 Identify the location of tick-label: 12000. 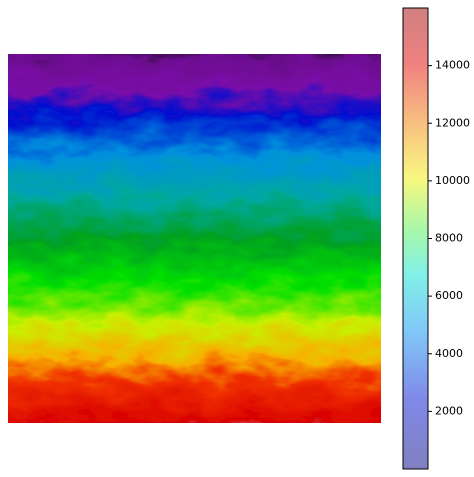
(452, 122).